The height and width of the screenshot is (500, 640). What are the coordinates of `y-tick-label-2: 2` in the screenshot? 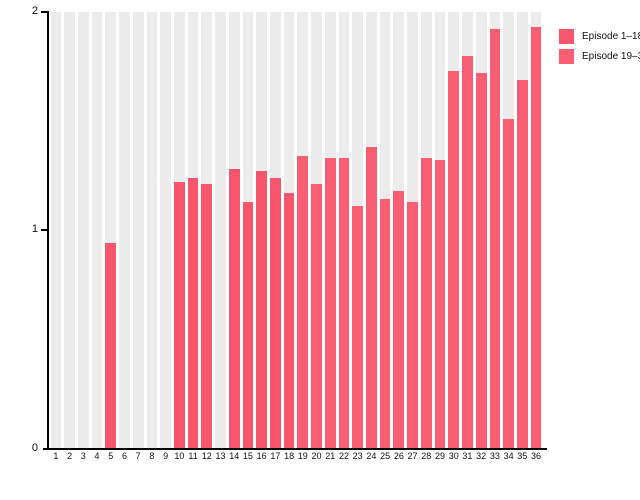 It's located at (34, 11).